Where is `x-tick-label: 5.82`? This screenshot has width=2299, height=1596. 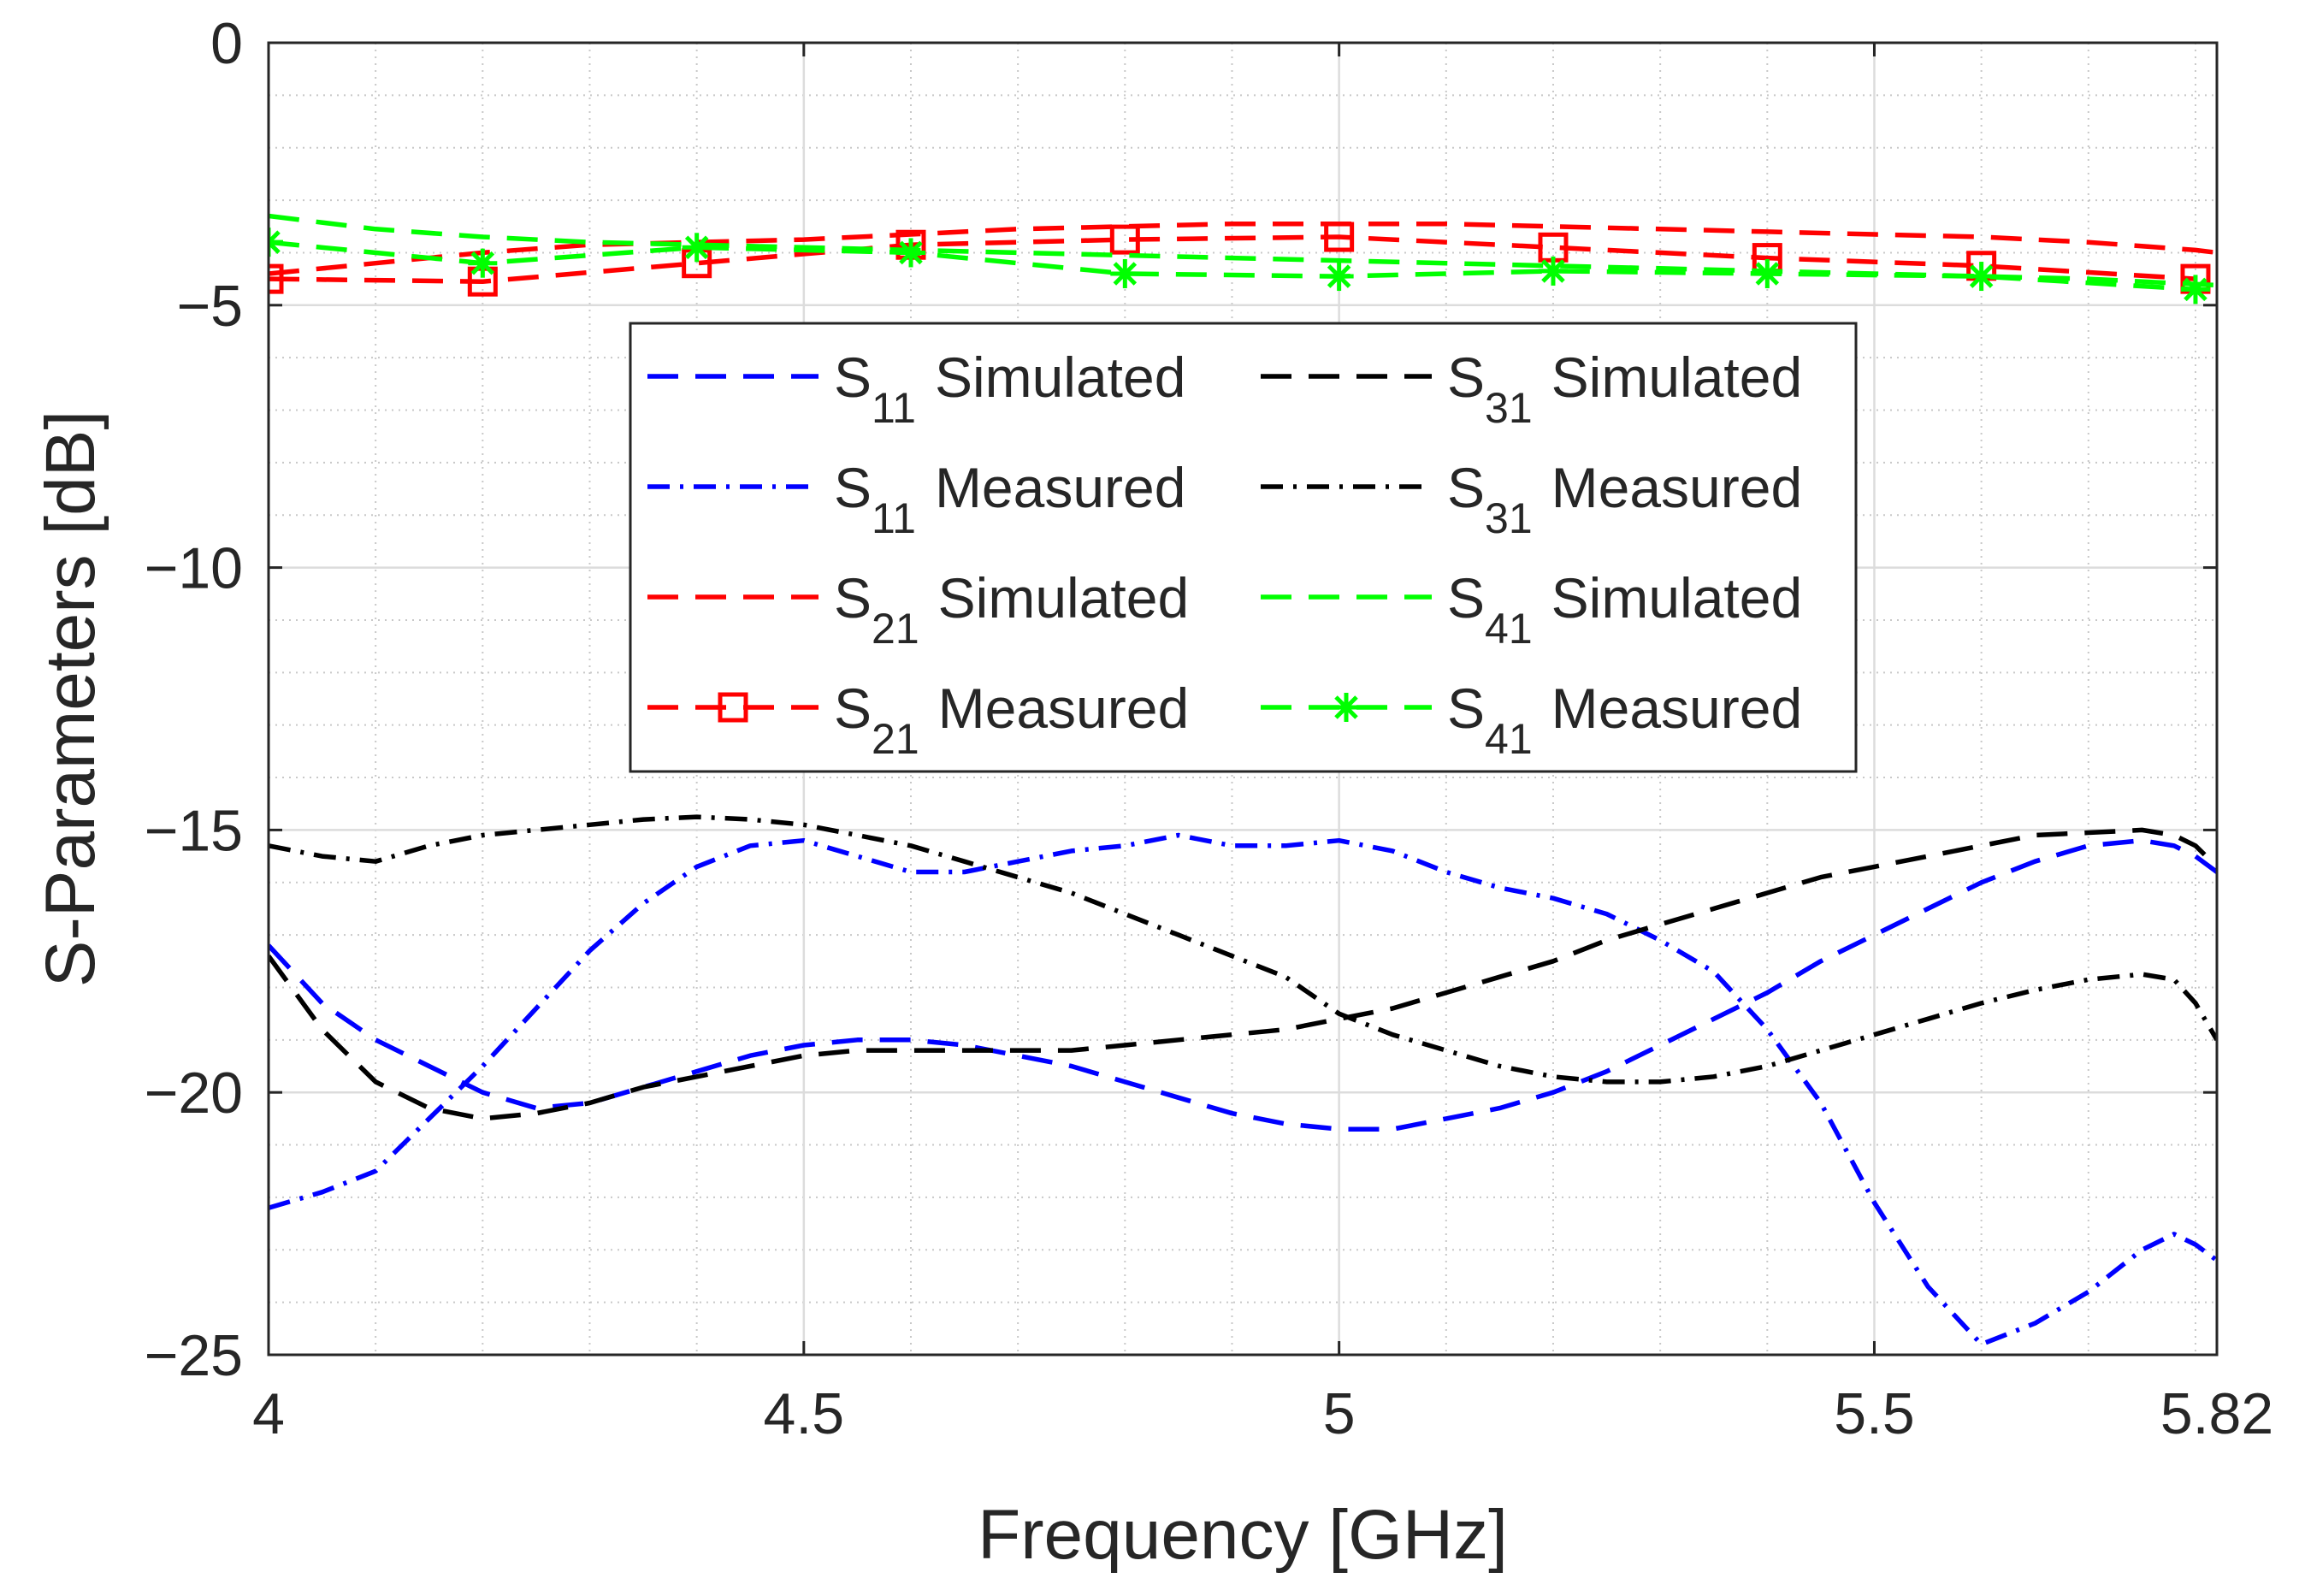
x-tick-label: 5.82 is located at coordinates (2216, 1413).